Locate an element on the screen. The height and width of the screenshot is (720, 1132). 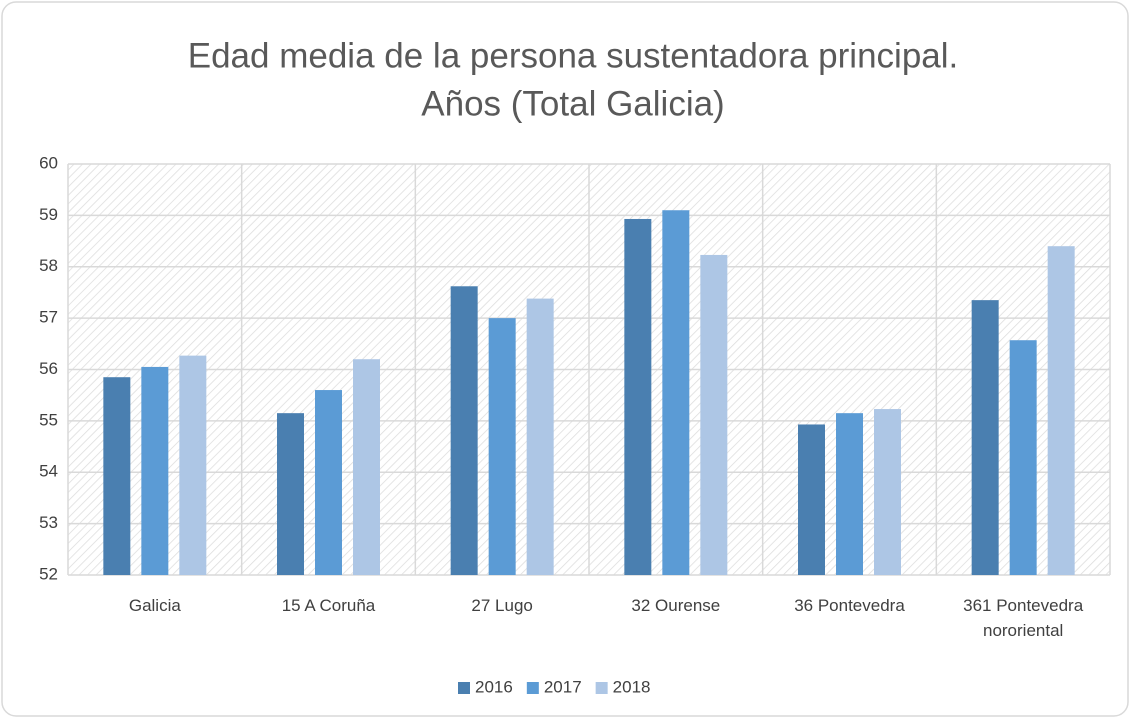
legend-label: 2018 is located at coordinates (632, 686).